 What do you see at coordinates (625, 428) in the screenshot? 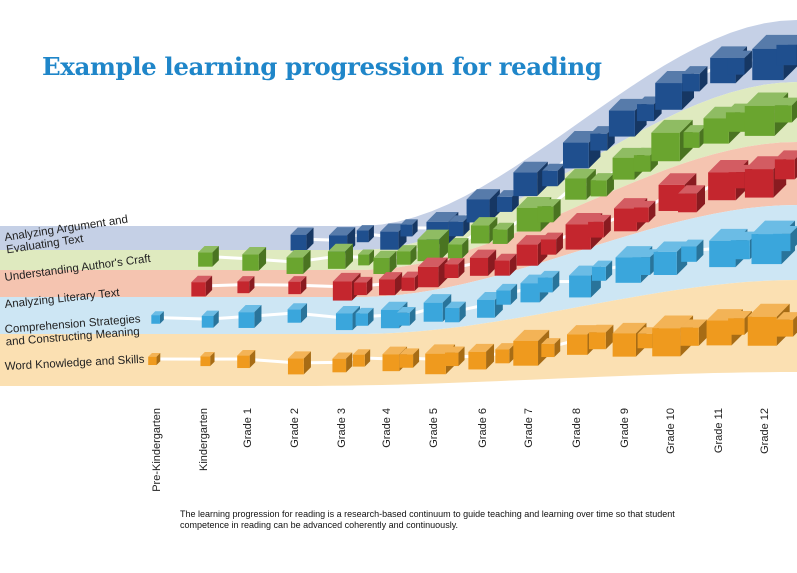
I see `grade-label: Grade 9` at bounding box center [625, 428].